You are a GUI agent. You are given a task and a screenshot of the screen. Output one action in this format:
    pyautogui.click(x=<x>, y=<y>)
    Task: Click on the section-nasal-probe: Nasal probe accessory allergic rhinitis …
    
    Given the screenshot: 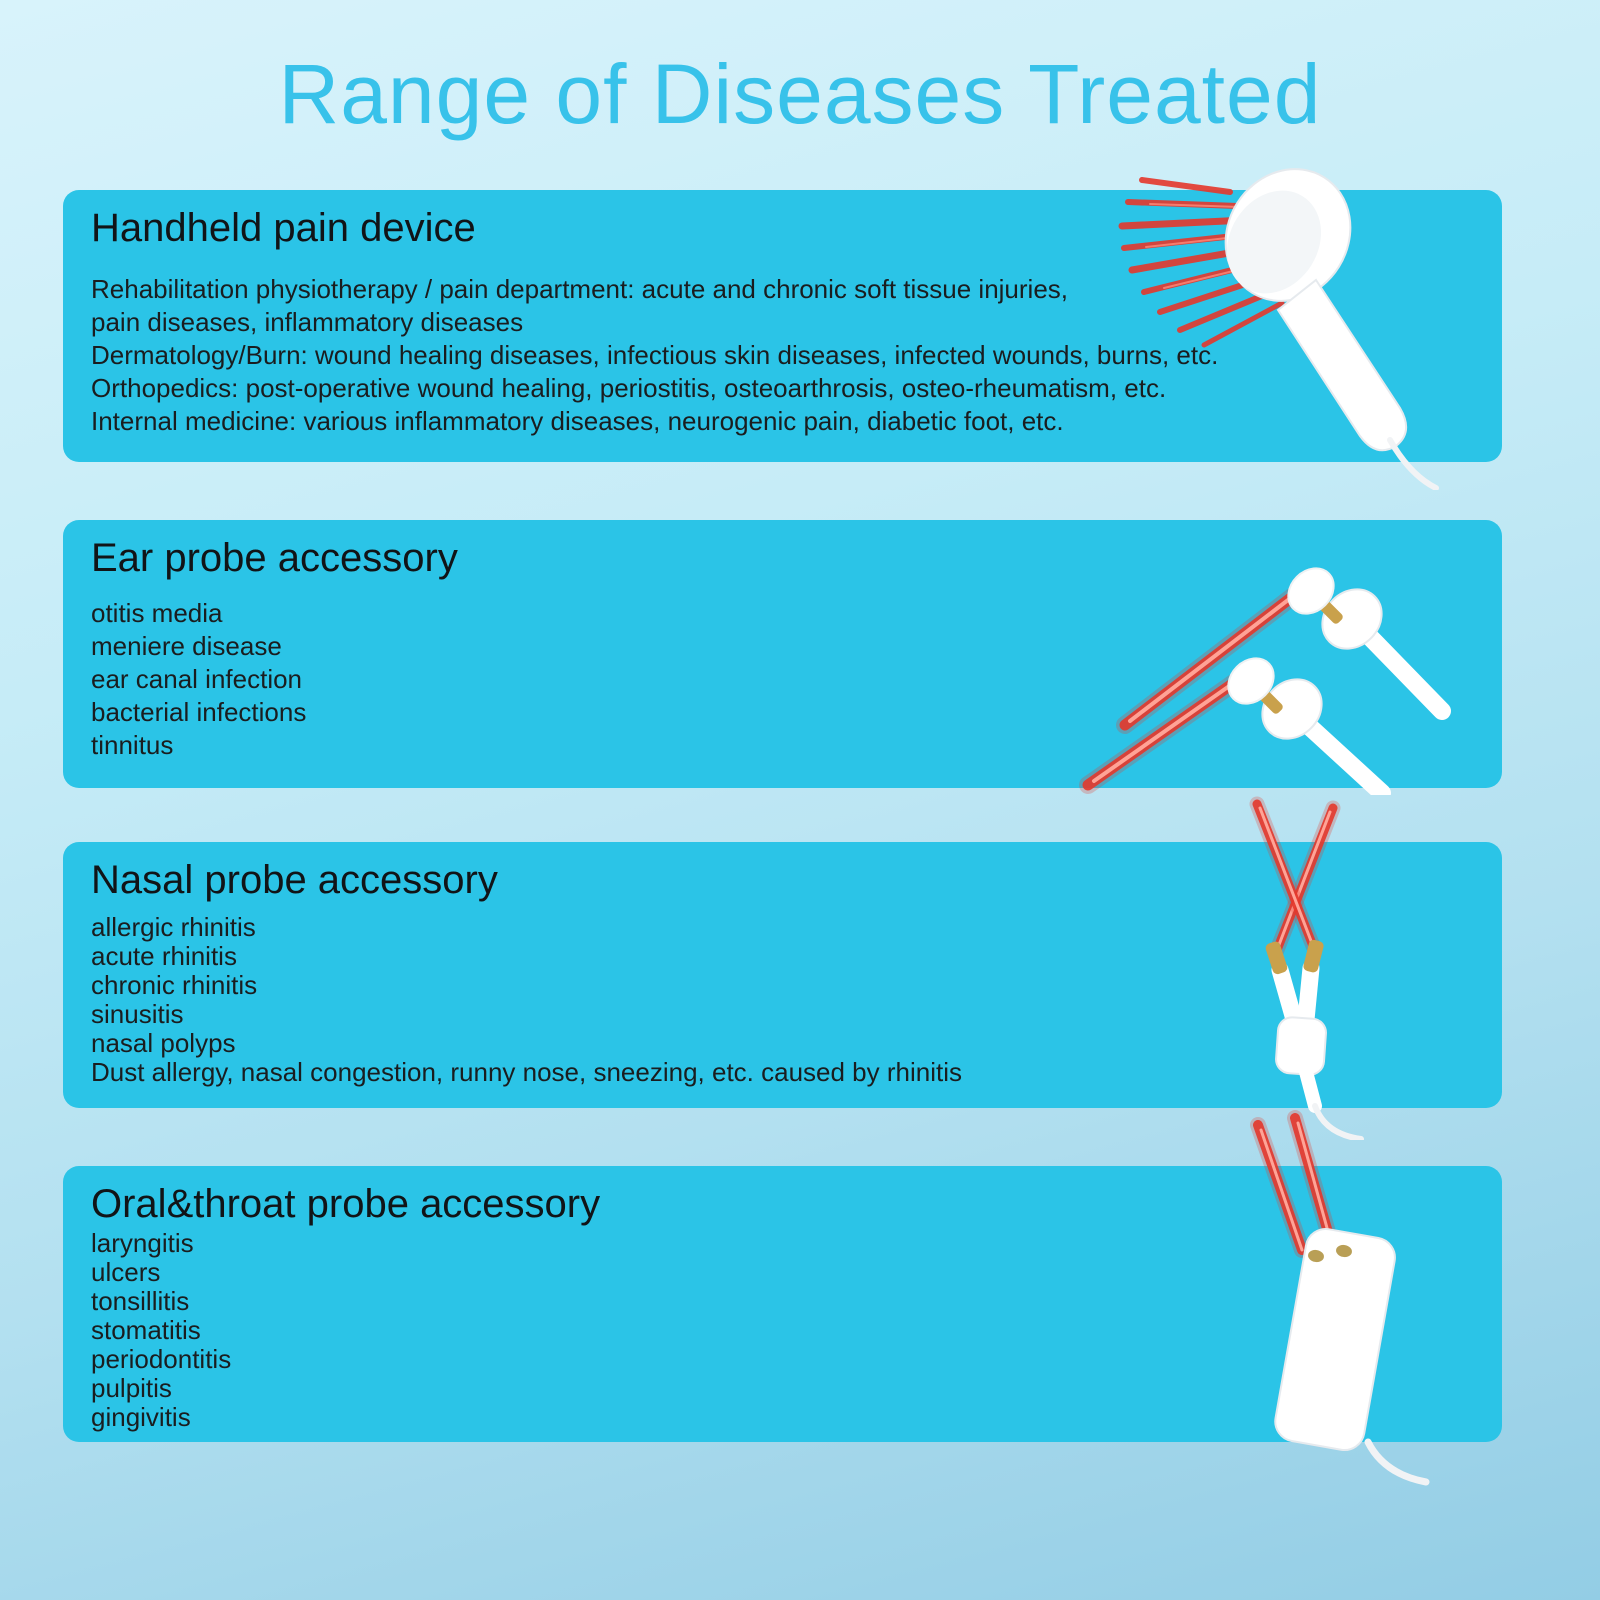 What is the action you would take?
    pyautogui.click(x=782, y=975)
    